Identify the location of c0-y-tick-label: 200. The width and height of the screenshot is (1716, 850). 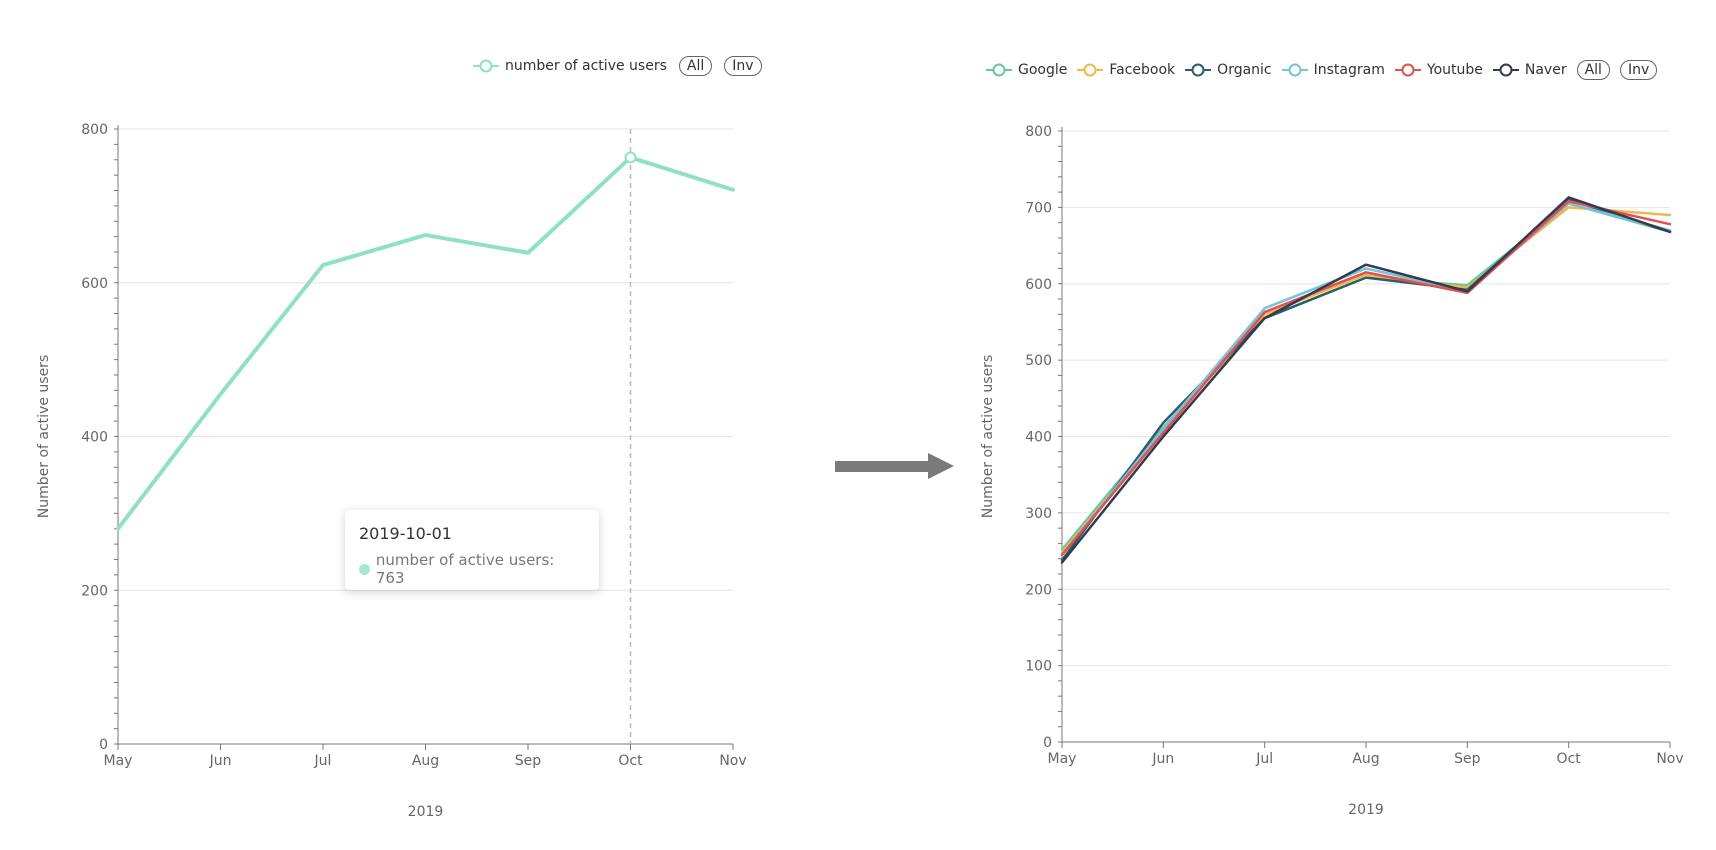
(94, 591).